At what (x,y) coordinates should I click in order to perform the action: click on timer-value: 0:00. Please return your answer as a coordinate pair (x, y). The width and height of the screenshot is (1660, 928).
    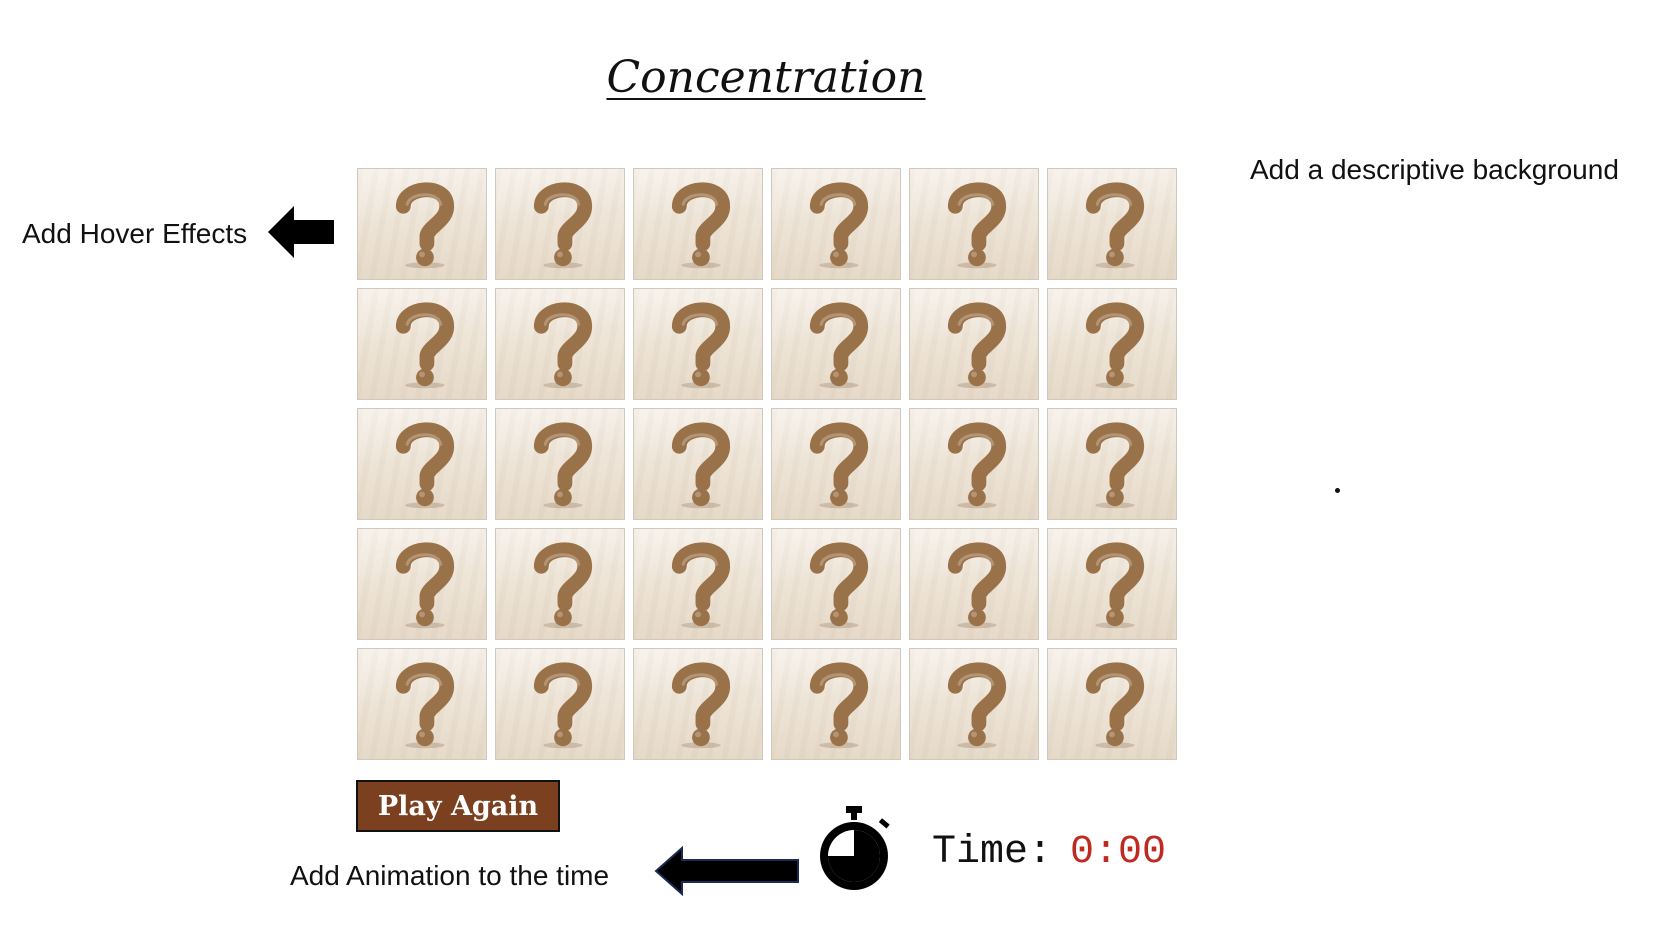
    Looking at the image, I should click on (1118, 852).